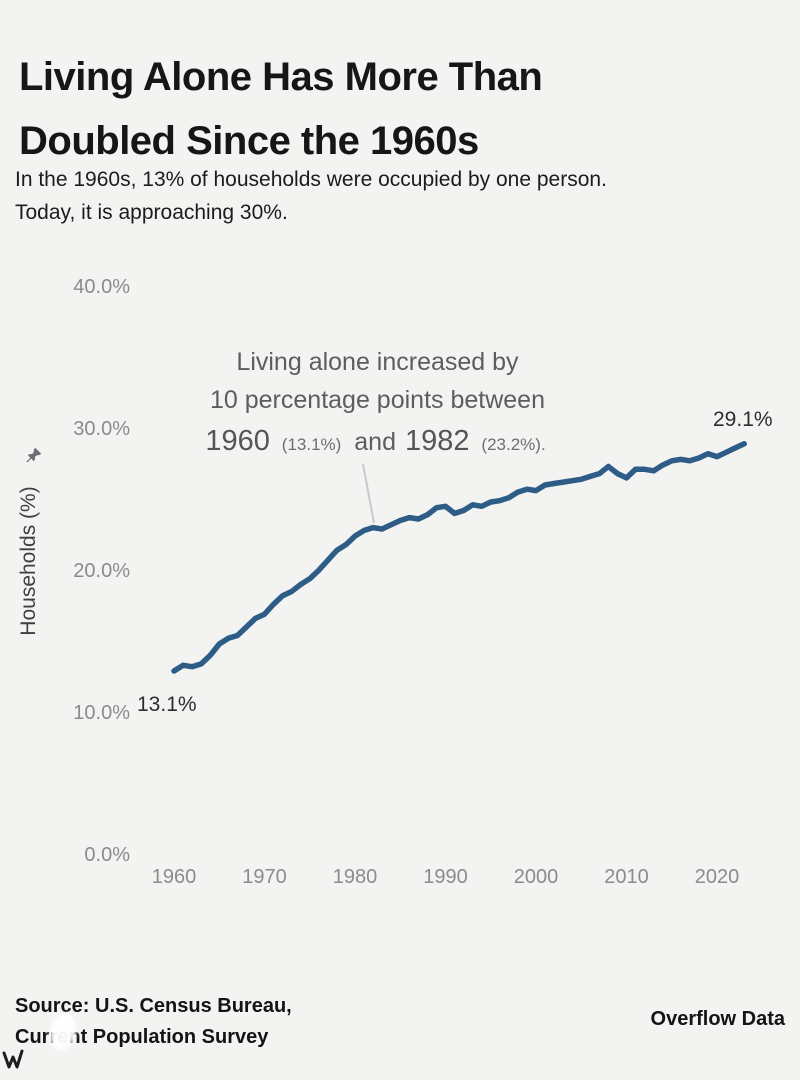 The height and width of the screenshot is (1080, 800). I want to click on x-axis-tick-label: 1990, so click(445, 877).